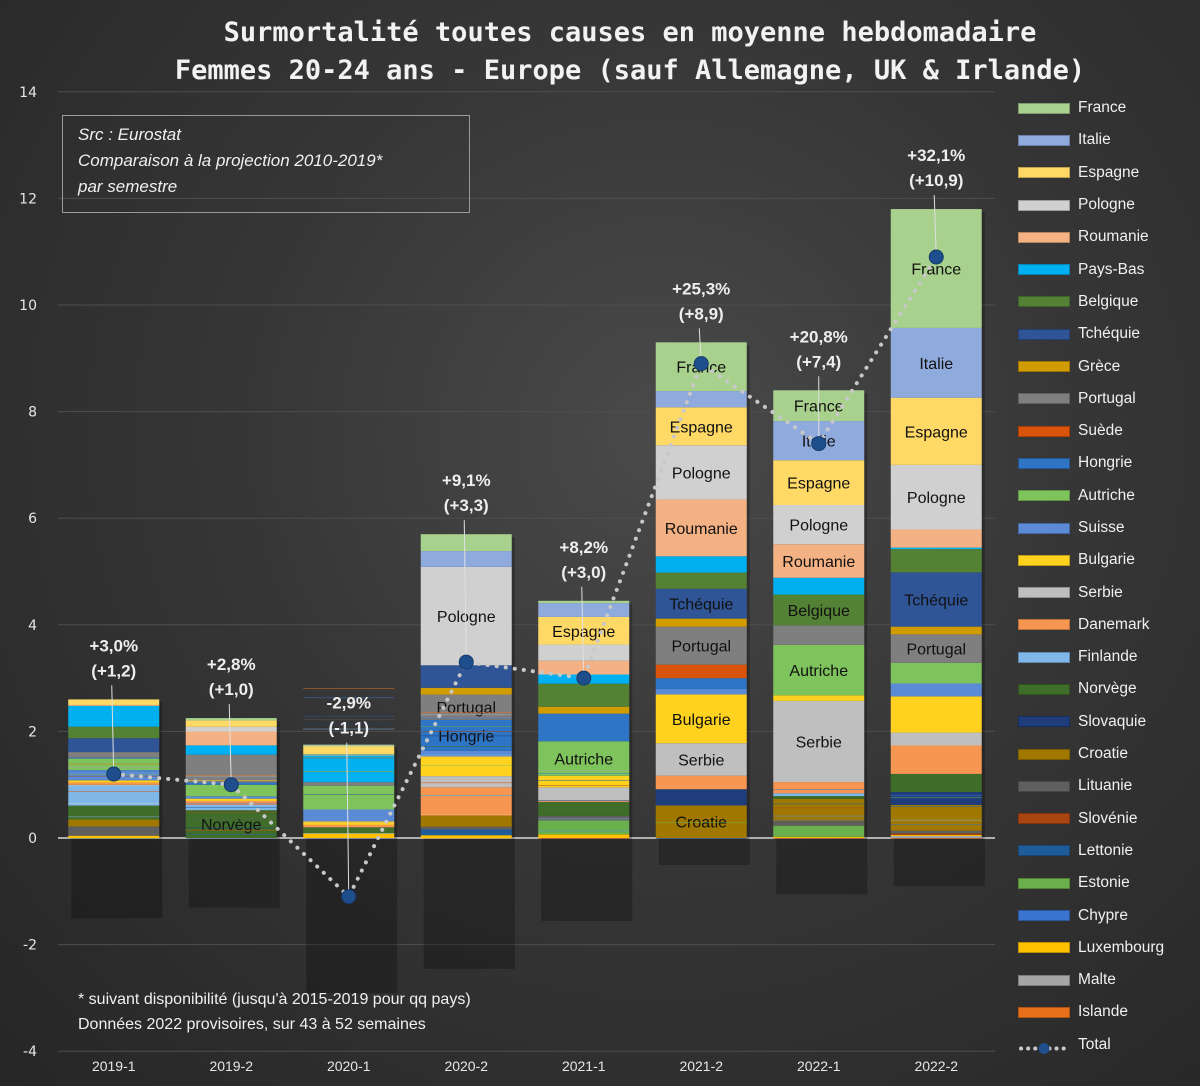 The image size is (1200, 1086). What do you see at coordinates (466, 1066) in the screenshot?
I see `x-tick-label: 2020-2` at bounding box center [466, 1066].